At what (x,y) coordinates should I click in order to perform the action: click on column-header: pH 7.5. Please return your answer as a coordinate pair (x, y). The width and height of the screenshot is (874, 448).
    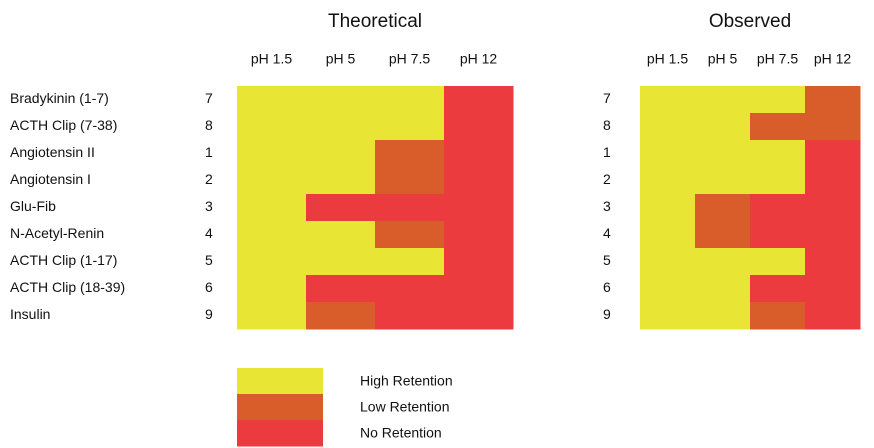
    Looking at the image, I should click on (777, 59).